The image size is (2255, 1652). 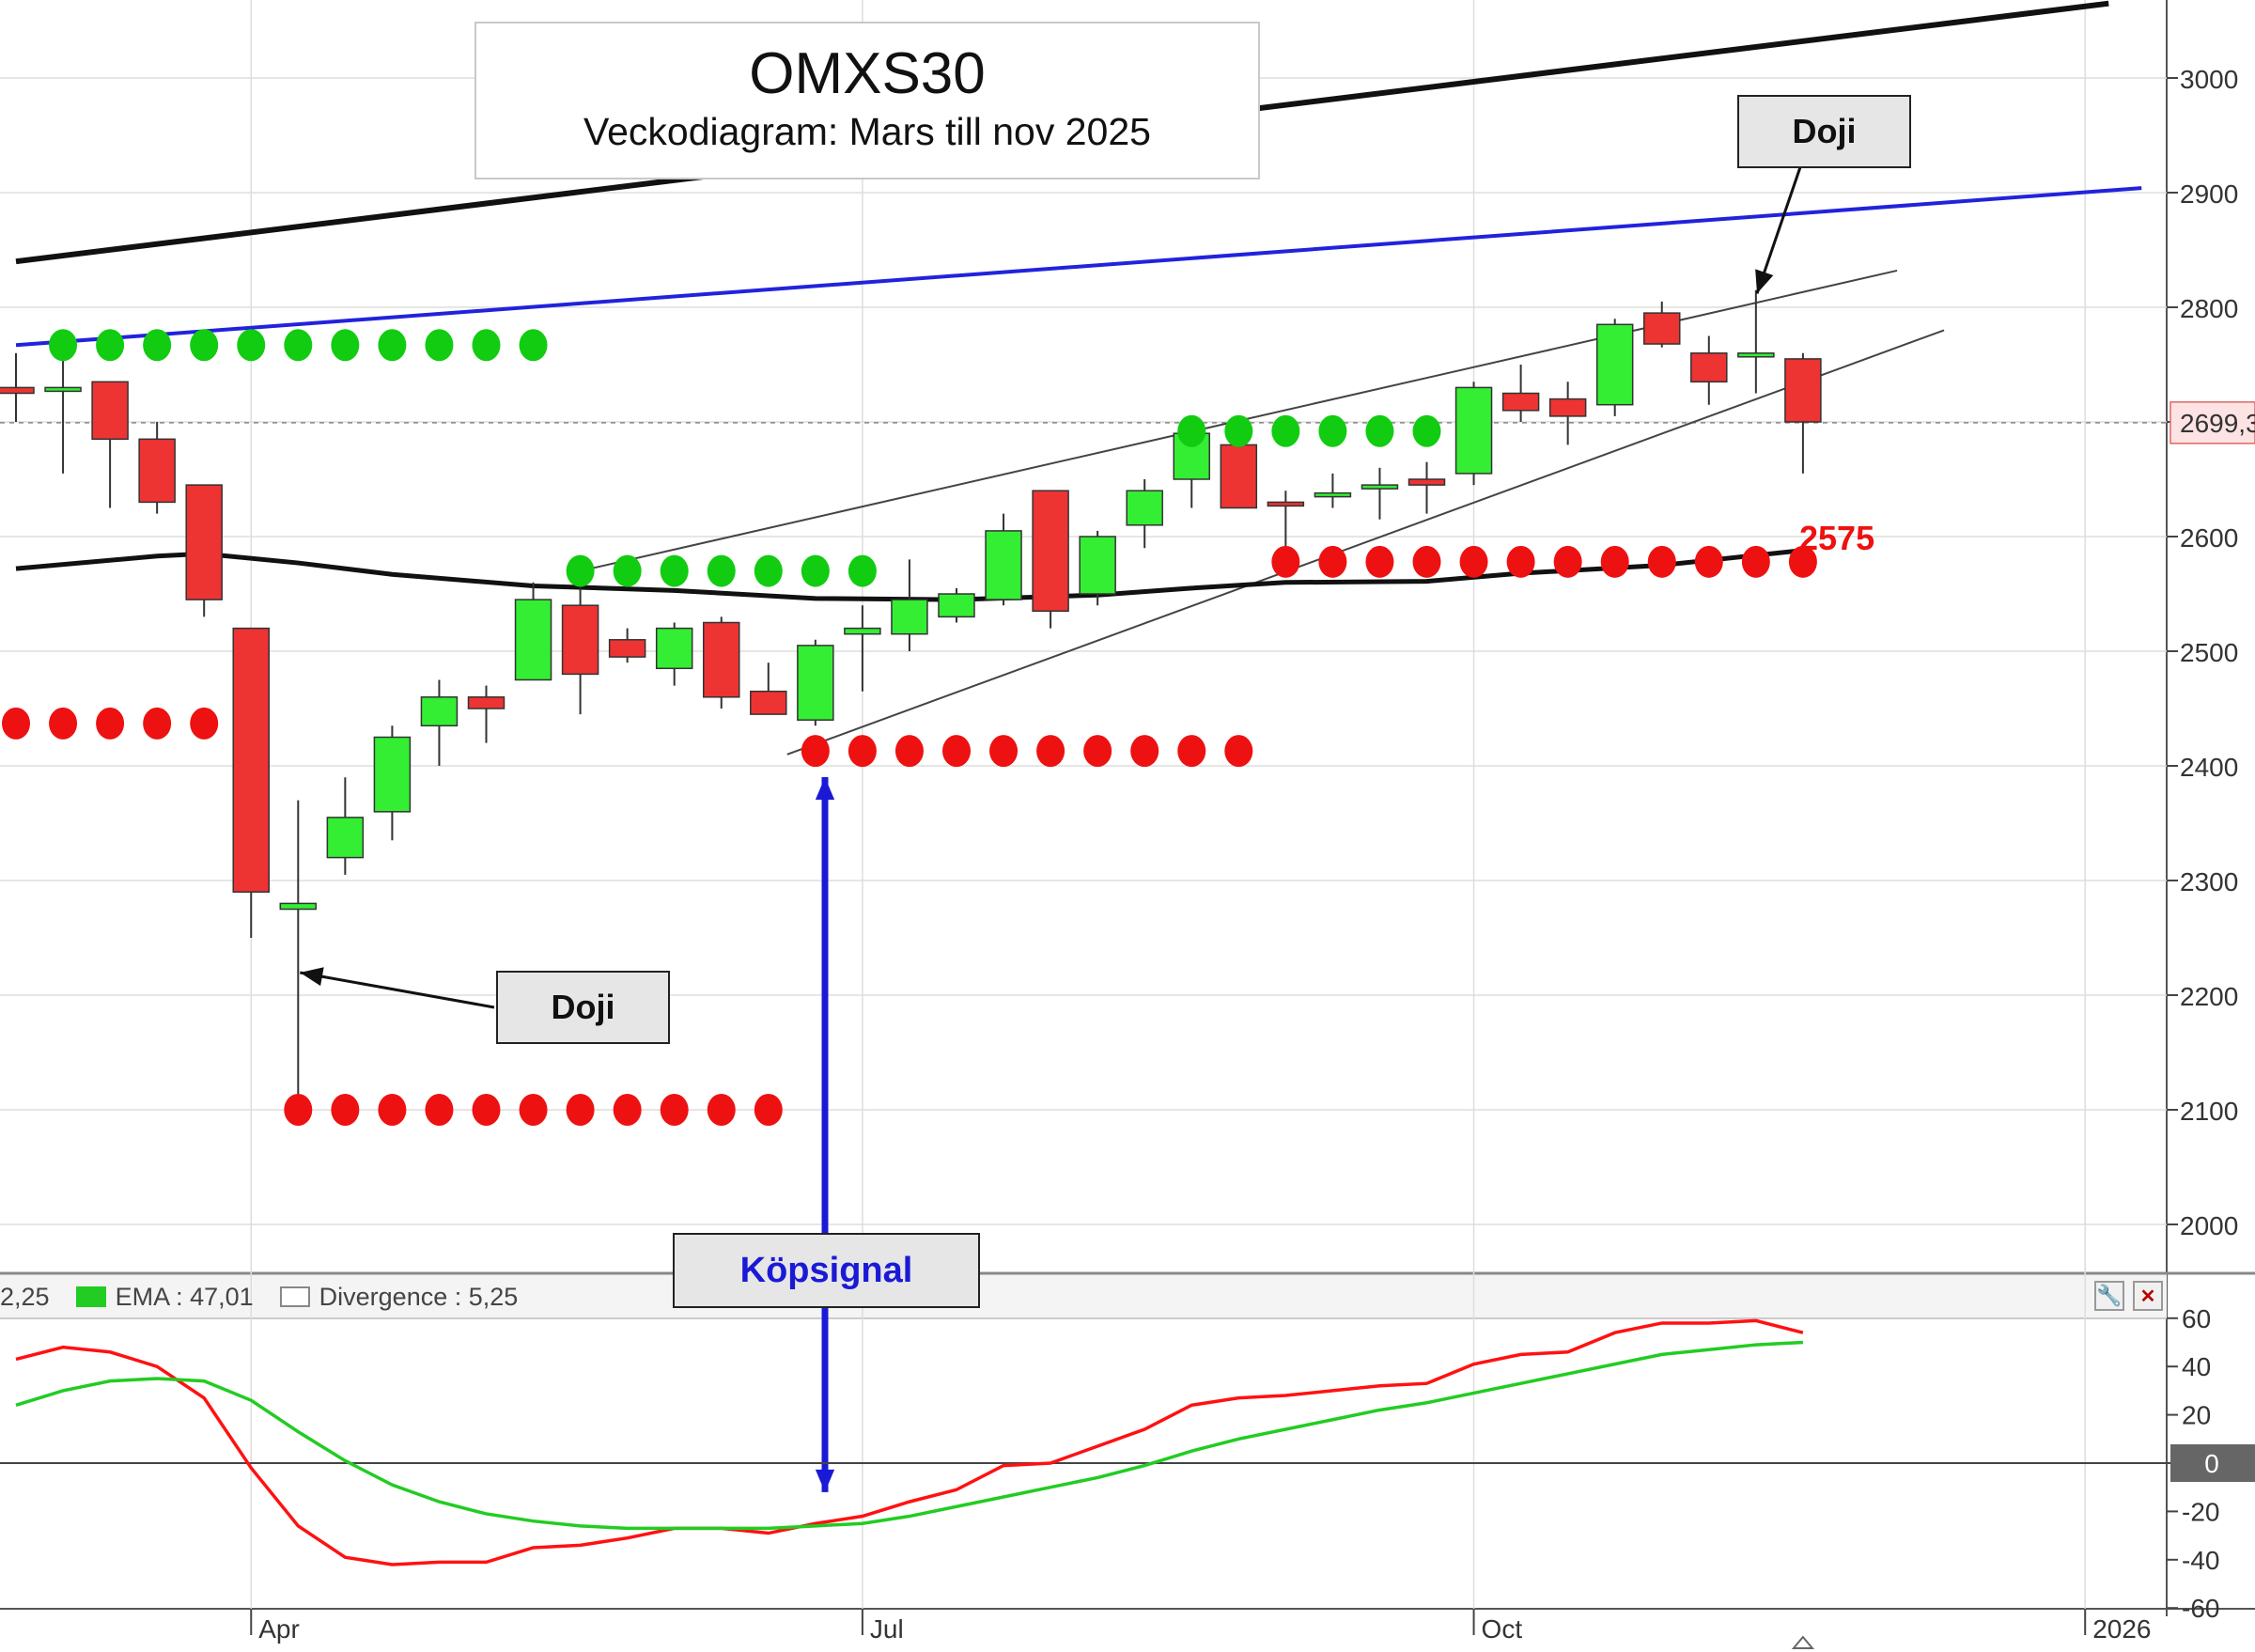 What do you see at coordinates (90, 1296) in the screenshot?
I see `ema-swatch-icon` at bounding box center [90, 1296].